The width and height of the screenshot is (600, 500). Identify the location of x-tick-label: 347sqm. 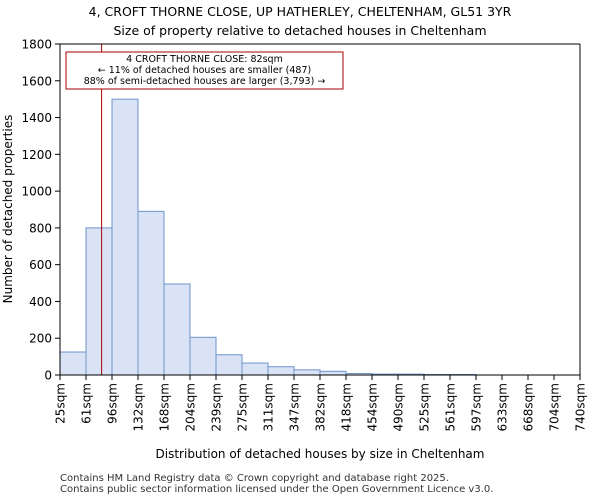
(295, 407).